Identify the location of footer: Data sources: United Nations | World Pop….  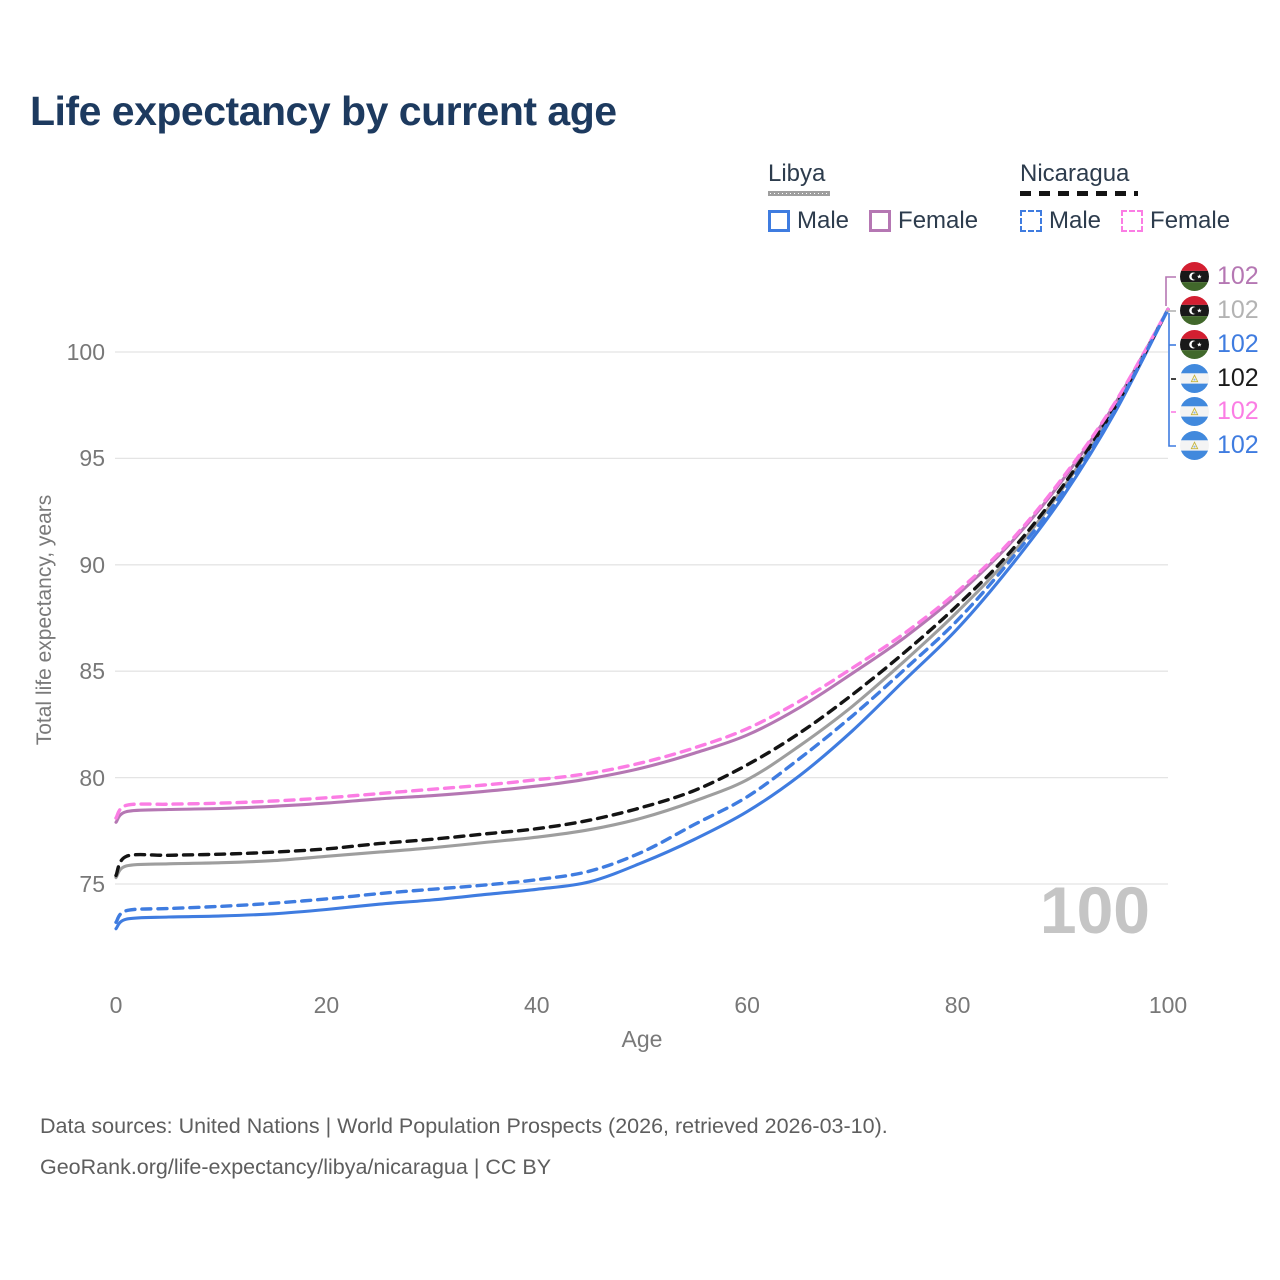
(464, 1147).